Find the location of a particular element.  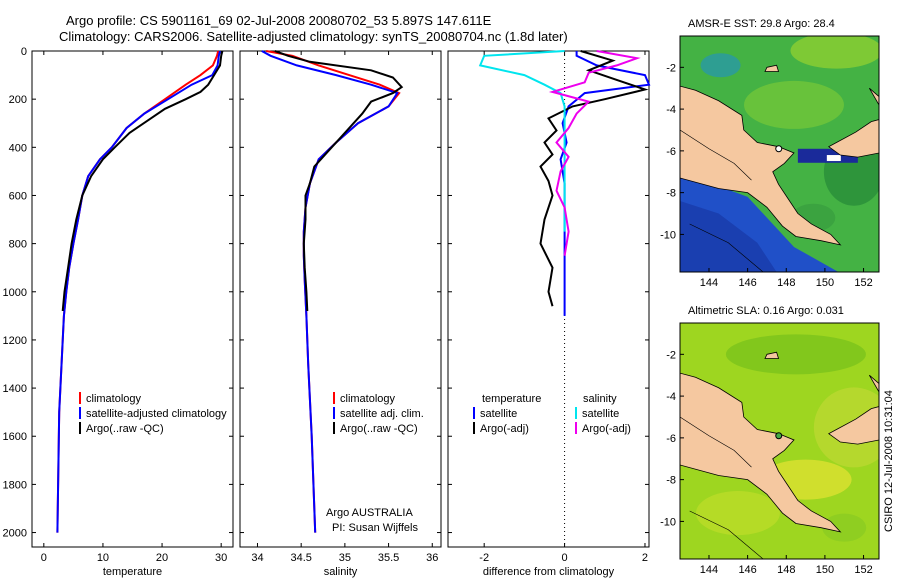

sst-map-xtick-label: 150 is located at coordinates (825, 283).